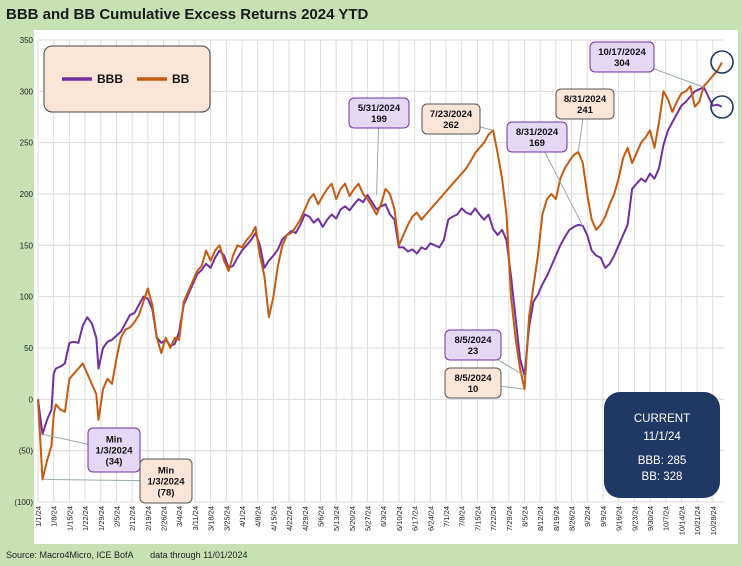 The width and height of the screenshot is (742, 566). What do you see at coordinates (383, 516) in the screenshot?
I see `x-tick-label: 6/3/24` at bounding box center [383, 516].